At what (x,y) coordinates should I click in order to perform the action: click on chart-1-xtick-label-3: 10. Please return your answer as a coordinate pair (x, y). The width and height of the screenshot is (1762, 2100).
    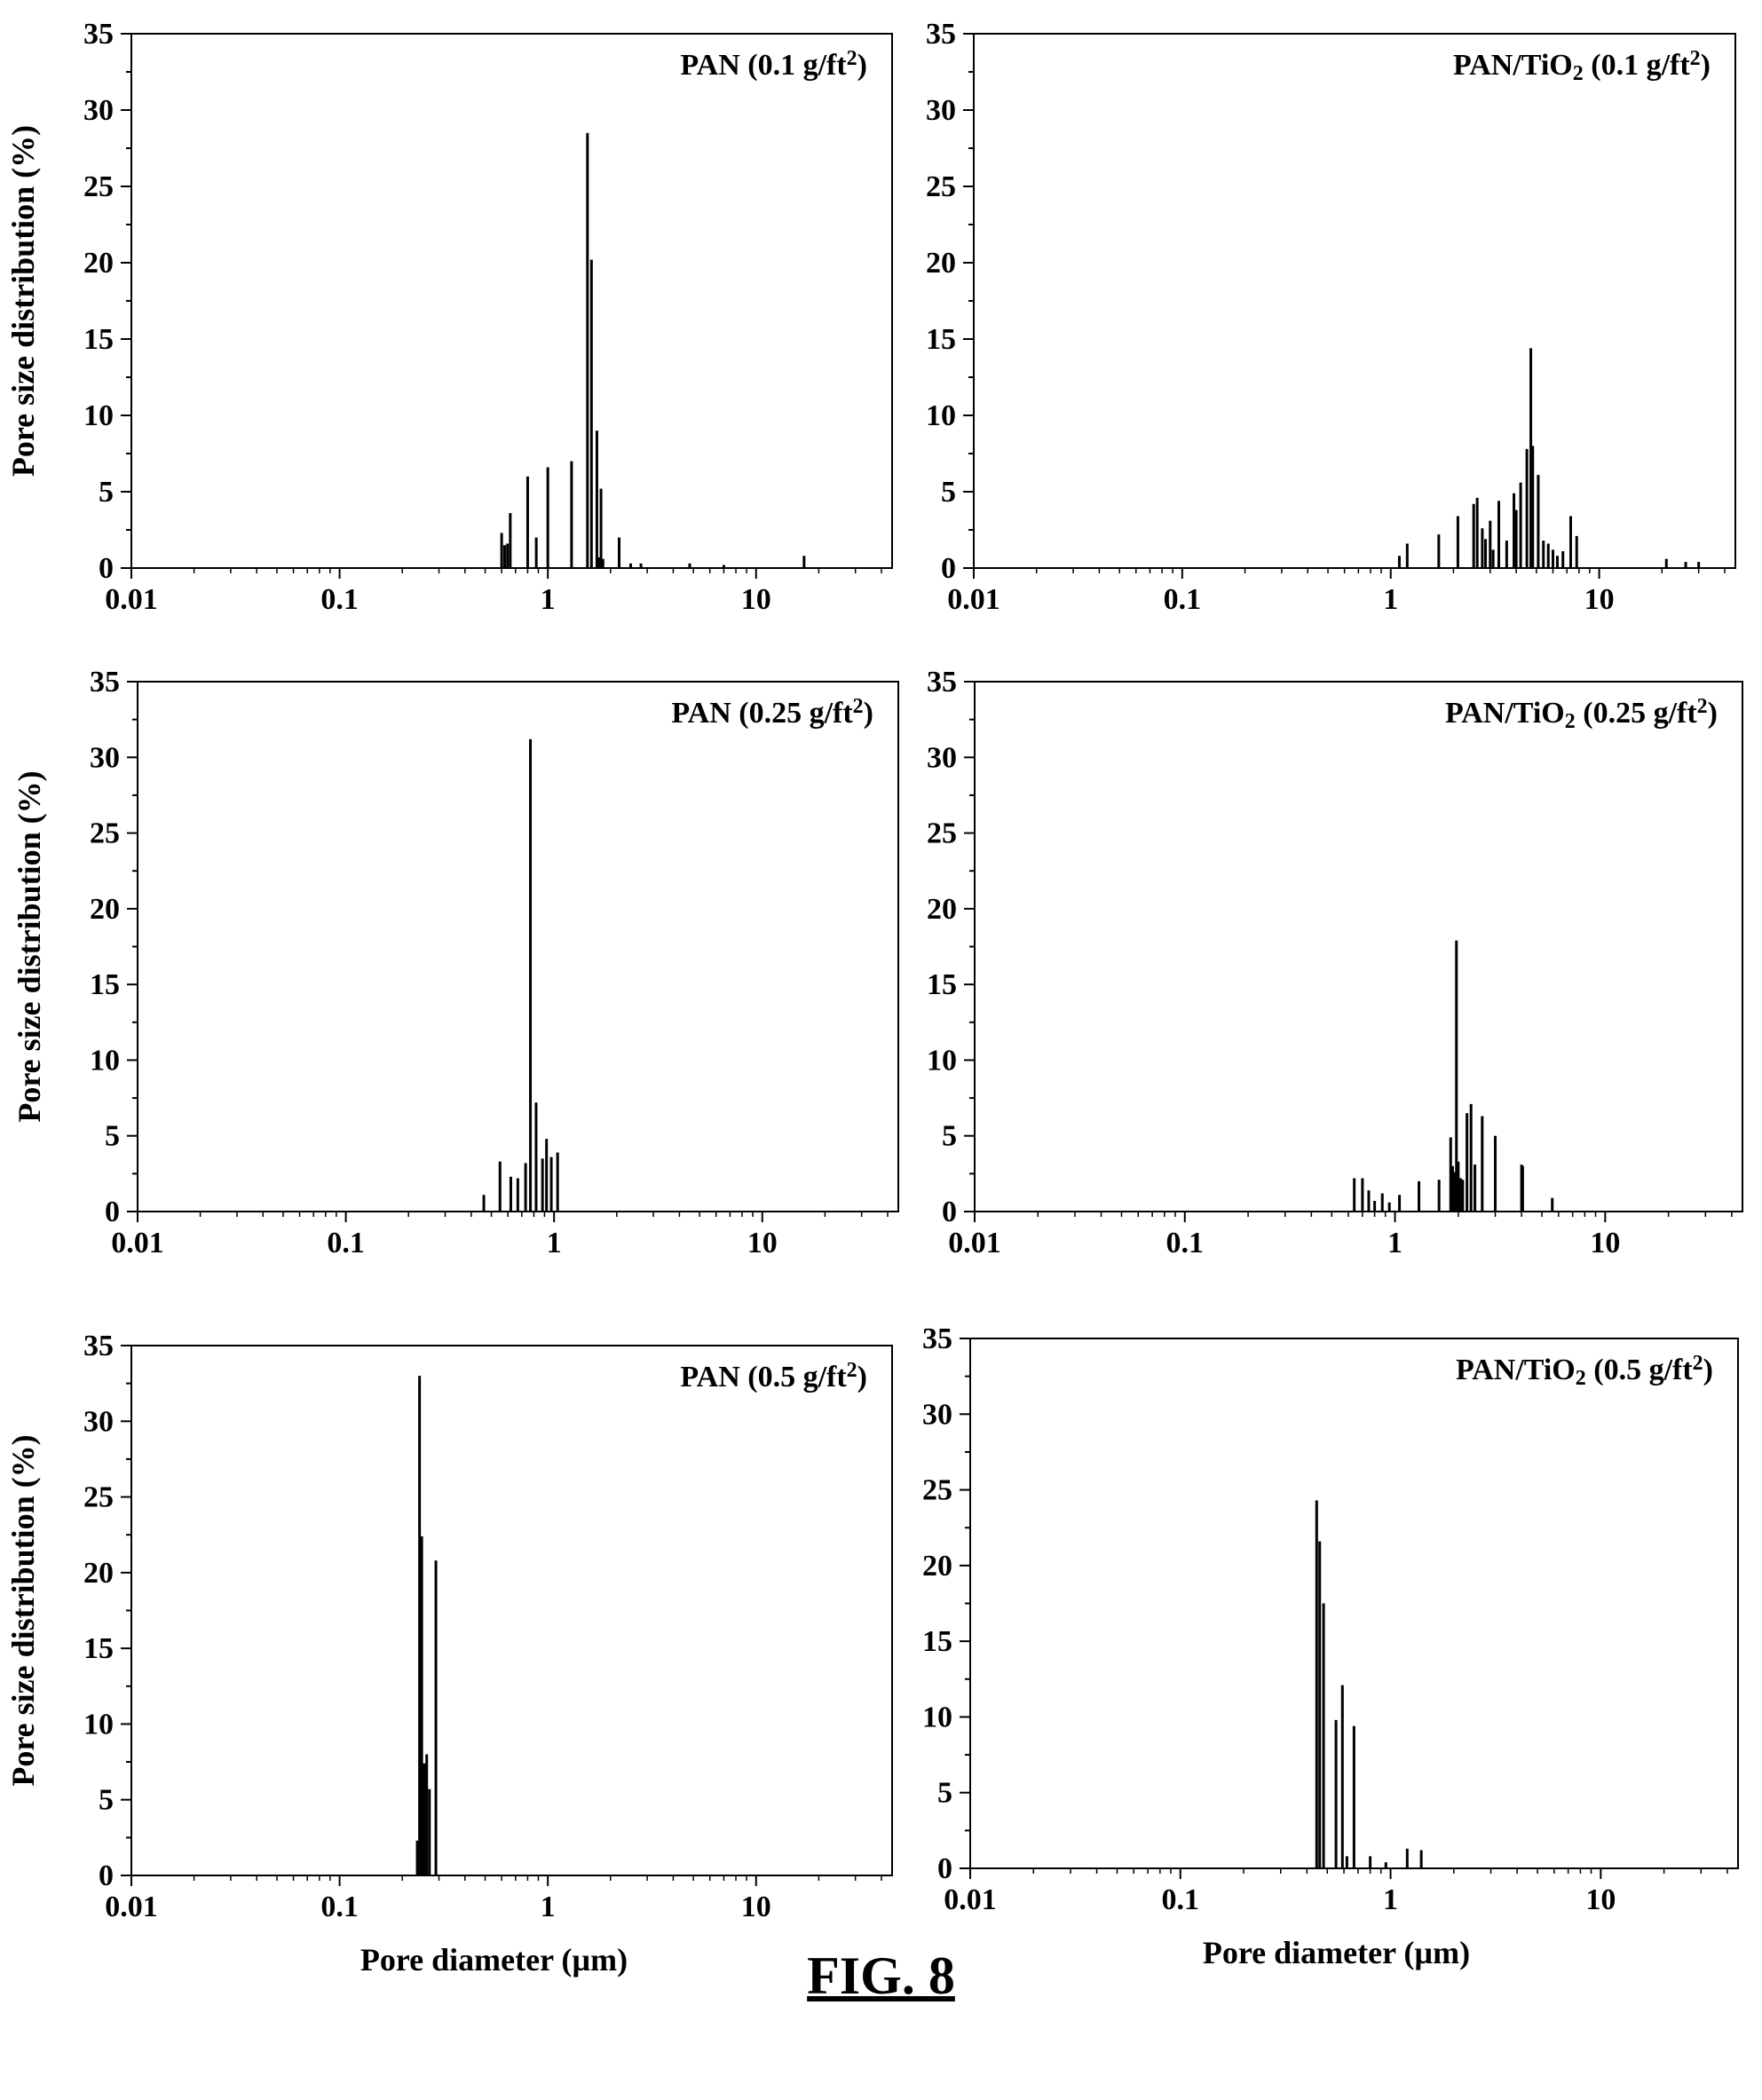
    Looking at the image, I should click on (1599, 599).